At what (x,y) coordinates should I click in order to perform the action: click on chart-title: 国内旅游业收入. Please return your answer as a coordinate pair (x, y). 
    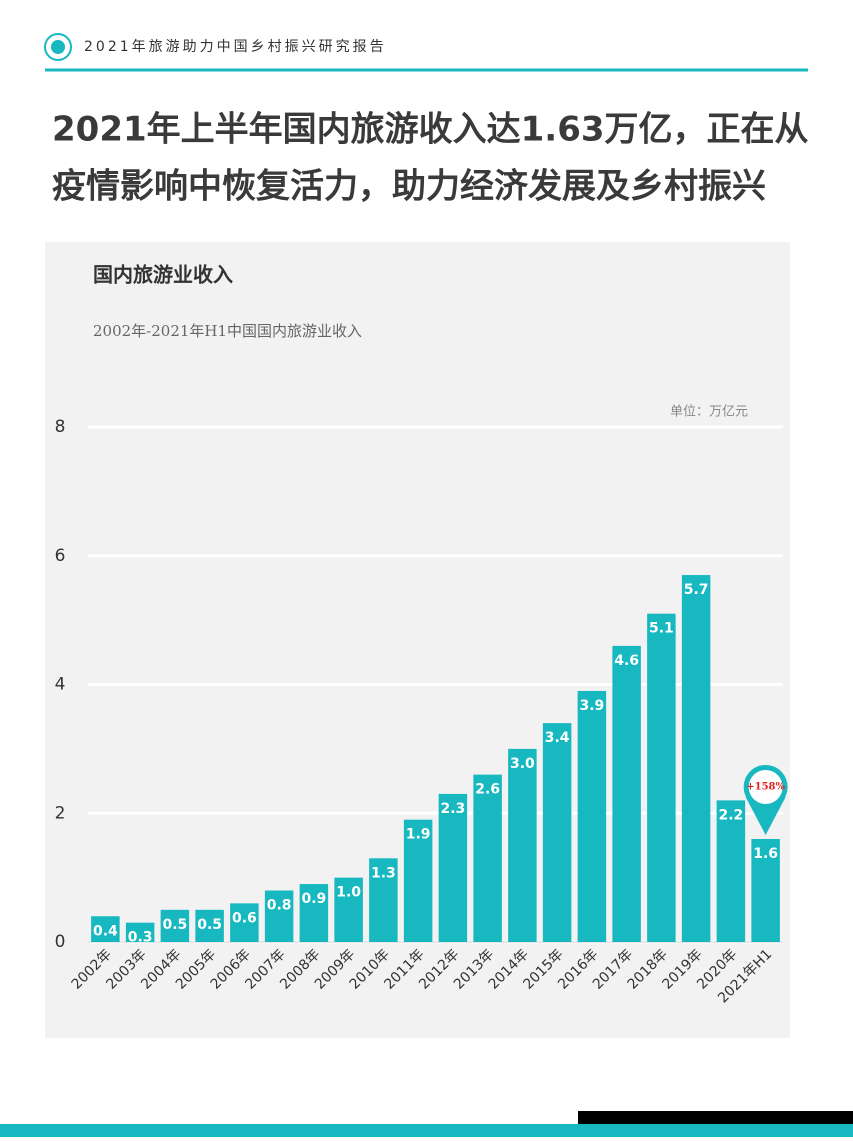
    Looking at the image, I should click on (163, 275).